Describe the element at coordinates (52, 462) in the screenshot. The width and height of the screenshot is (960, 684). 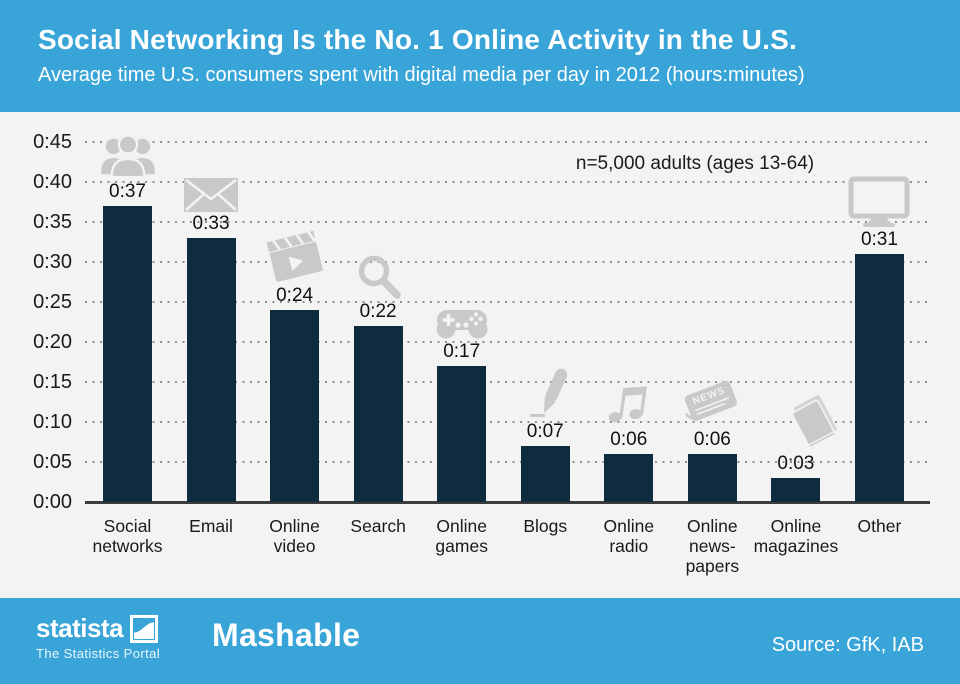
I see `y-tick-label: 0:05` at that location.